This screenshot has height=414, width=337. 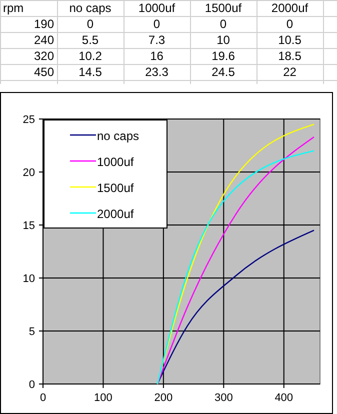 I want to click on y-tick-label: 320, so click(x=44, y=56).